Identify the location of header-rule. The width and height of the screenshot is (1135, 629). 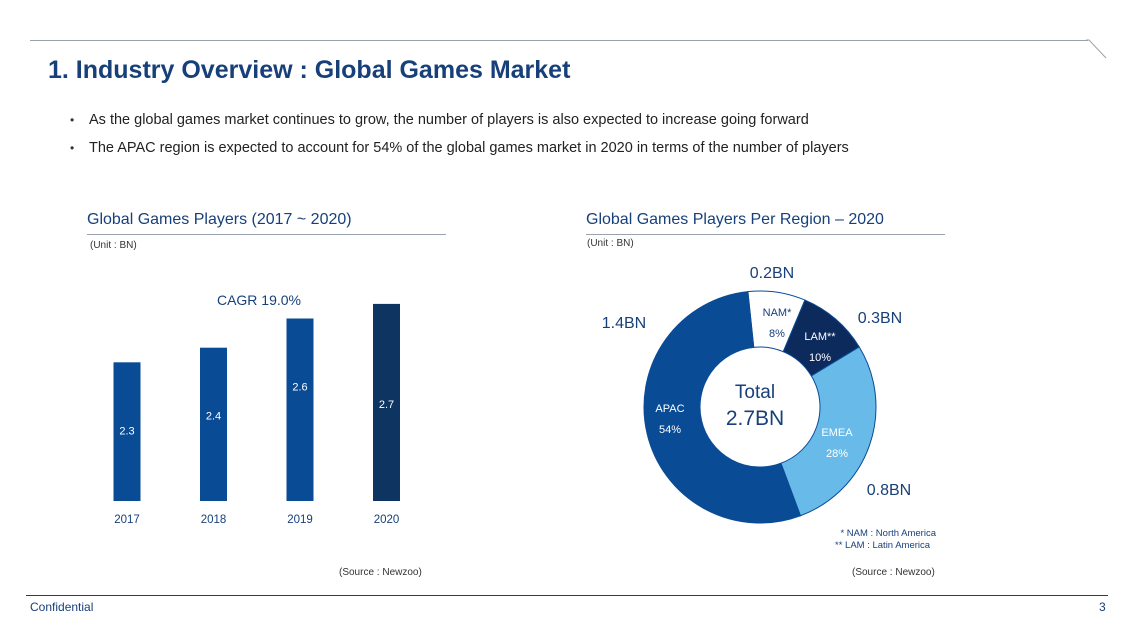
(559, 40).